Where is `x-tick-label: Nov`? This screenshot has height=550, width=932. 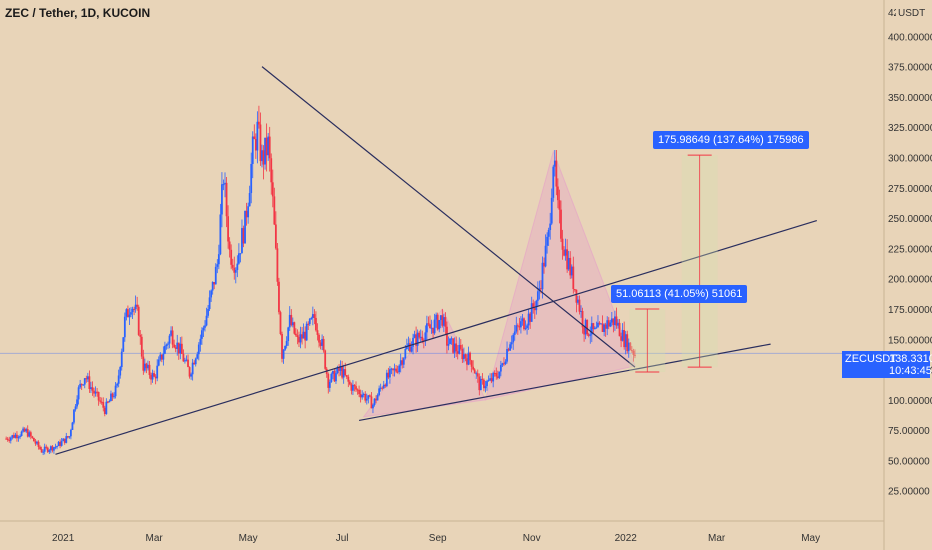
x-tick-label: Nov is located at coordinates (532, 538).